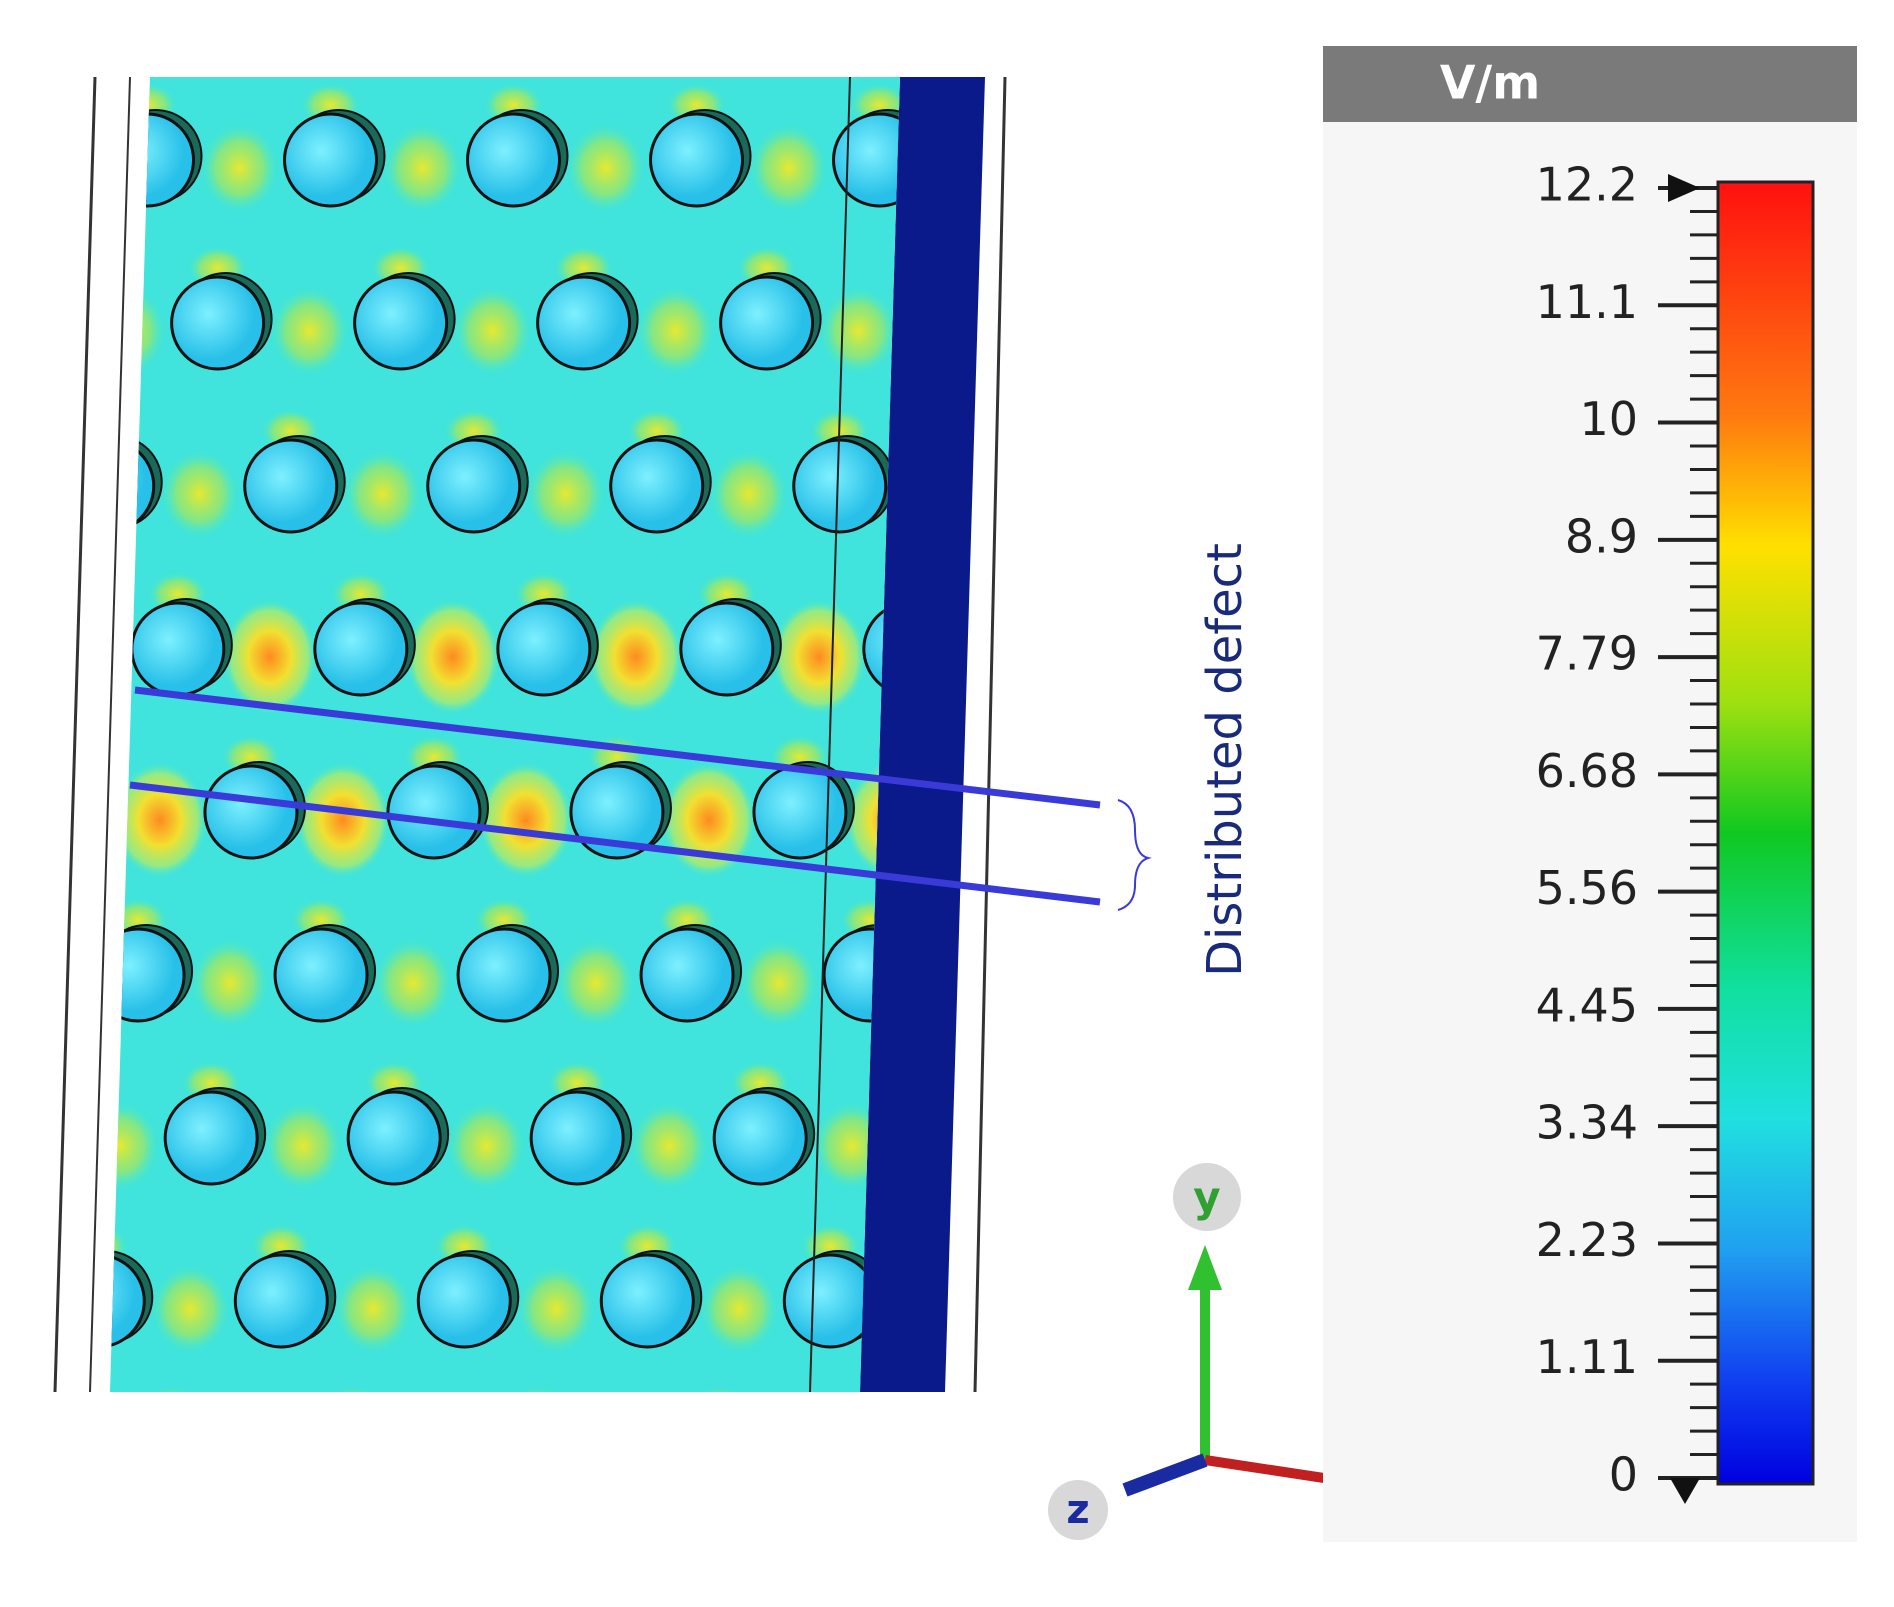 The image size is (1894, 1607). I want to click on tick-label: 0, so click(1623, 1475).